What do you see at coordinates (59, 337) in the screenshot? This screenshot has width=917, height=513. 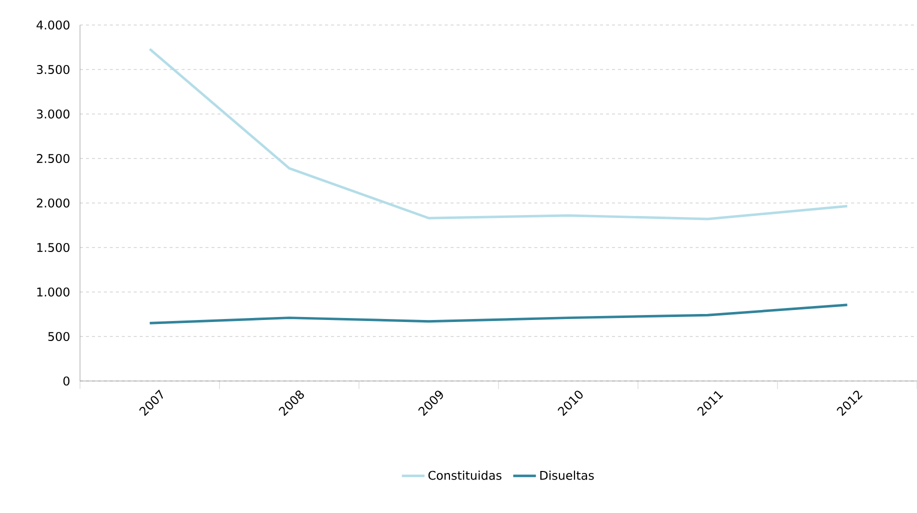 I see `y-tick-label: 500` at bounding box center [59, 337].